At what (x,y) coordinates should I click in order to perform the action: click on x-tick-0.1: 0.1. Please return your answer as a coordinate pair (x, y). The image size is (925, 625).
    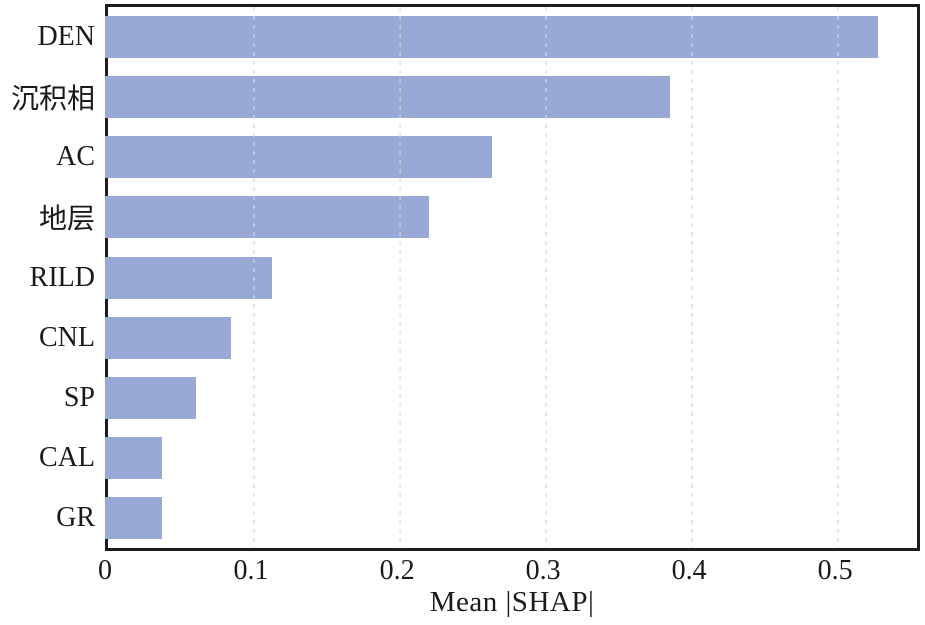
    Looking at the image, I should click on (251, 570).